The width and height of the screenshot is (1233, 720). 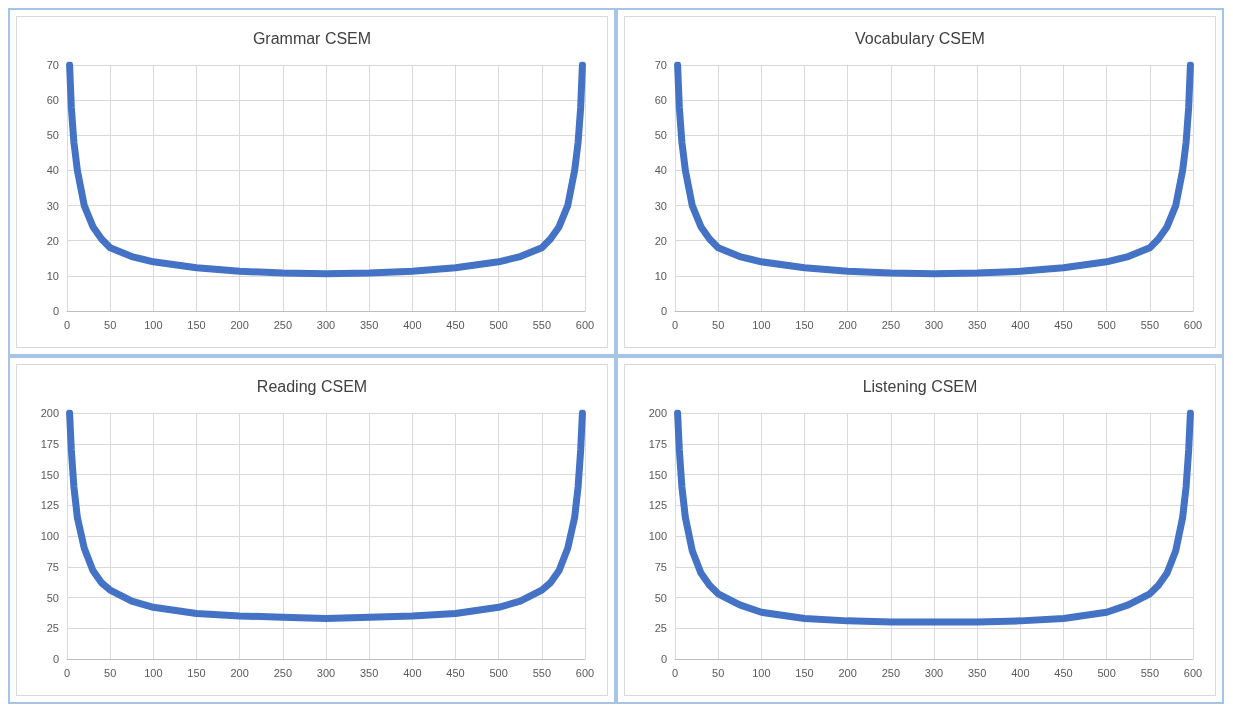 What do you see at coordinates (920, 38) in the screenshot?
I see `chart-title: Vocabulary CSEM` at bounding box center [920, 38].